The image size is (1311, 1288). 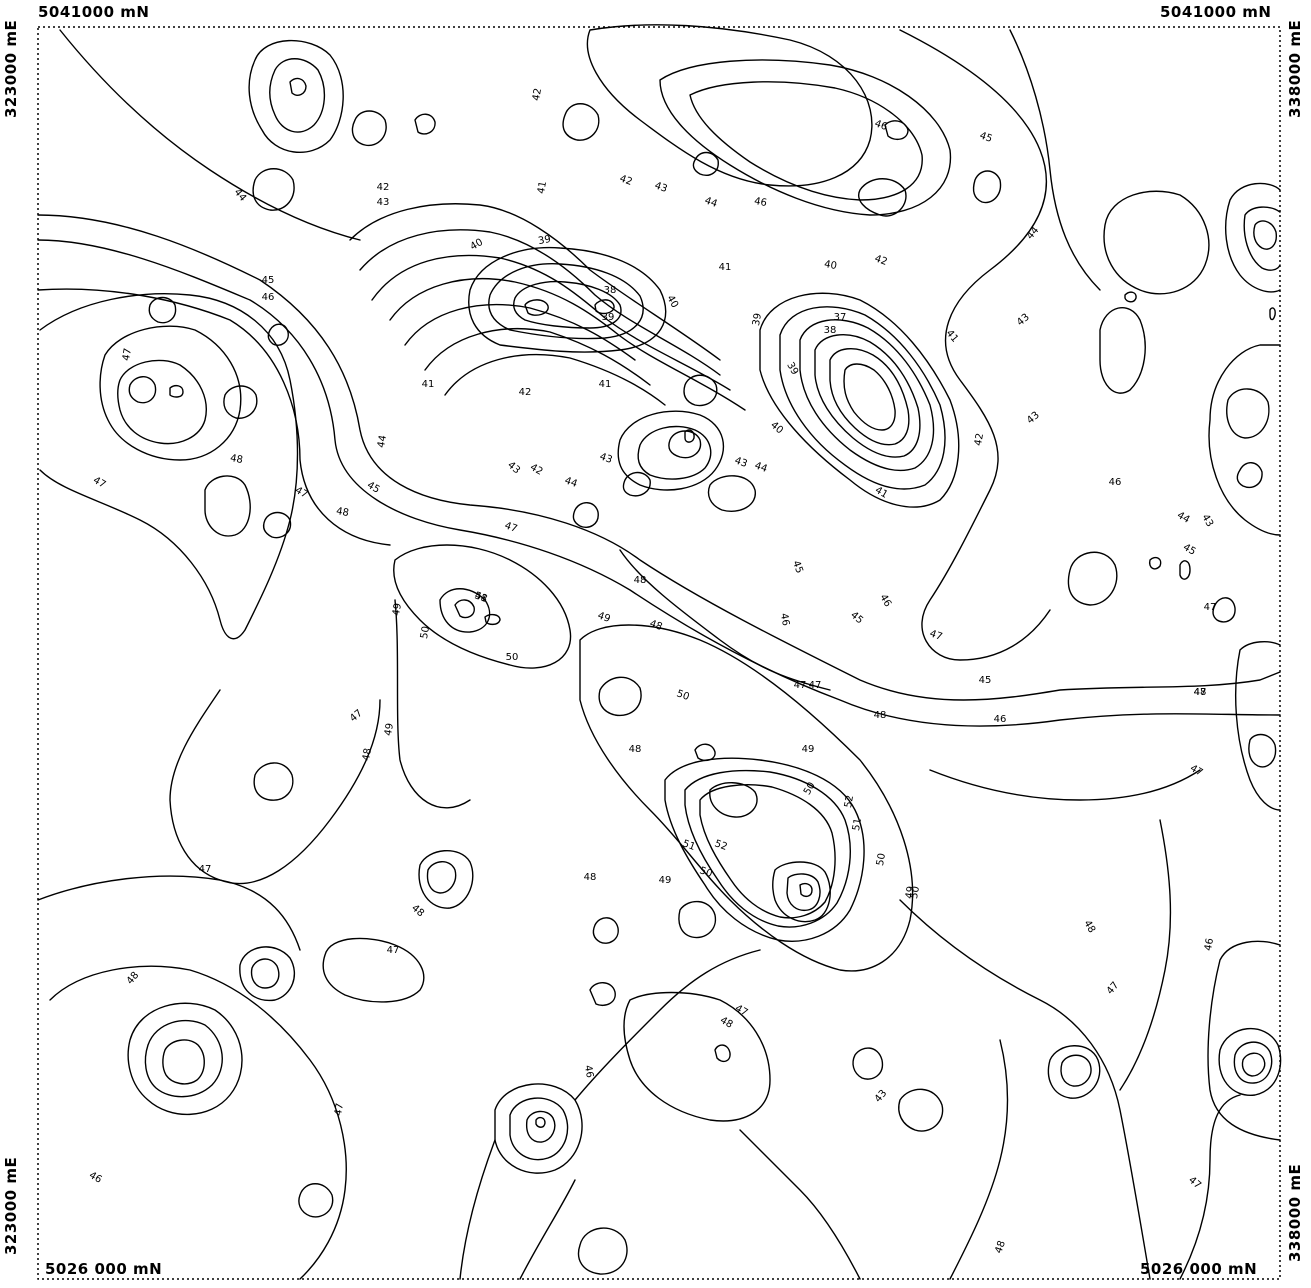 I want to click on contour-value-label: 37, so click(x=840, y=317).